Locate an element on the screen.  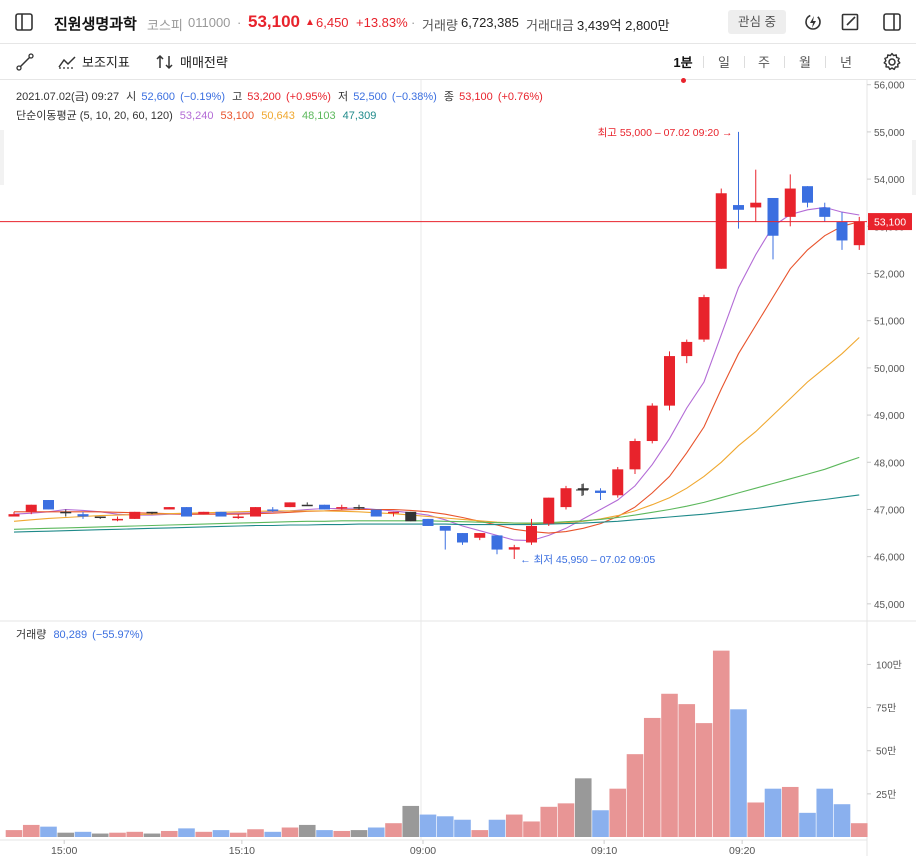
stock-name: 진원생명과학 is located at coordinates (95, 24).